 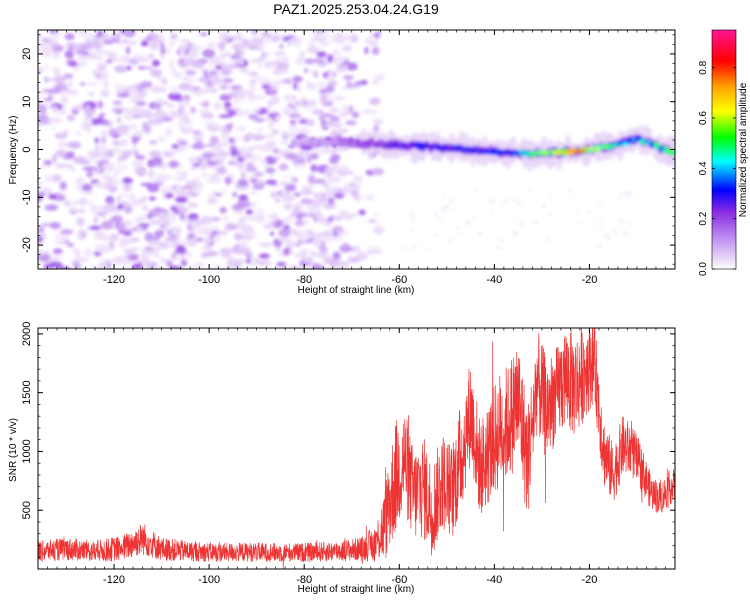 I want to click on y-tick-label: 2000, so click(x=27, y=334).